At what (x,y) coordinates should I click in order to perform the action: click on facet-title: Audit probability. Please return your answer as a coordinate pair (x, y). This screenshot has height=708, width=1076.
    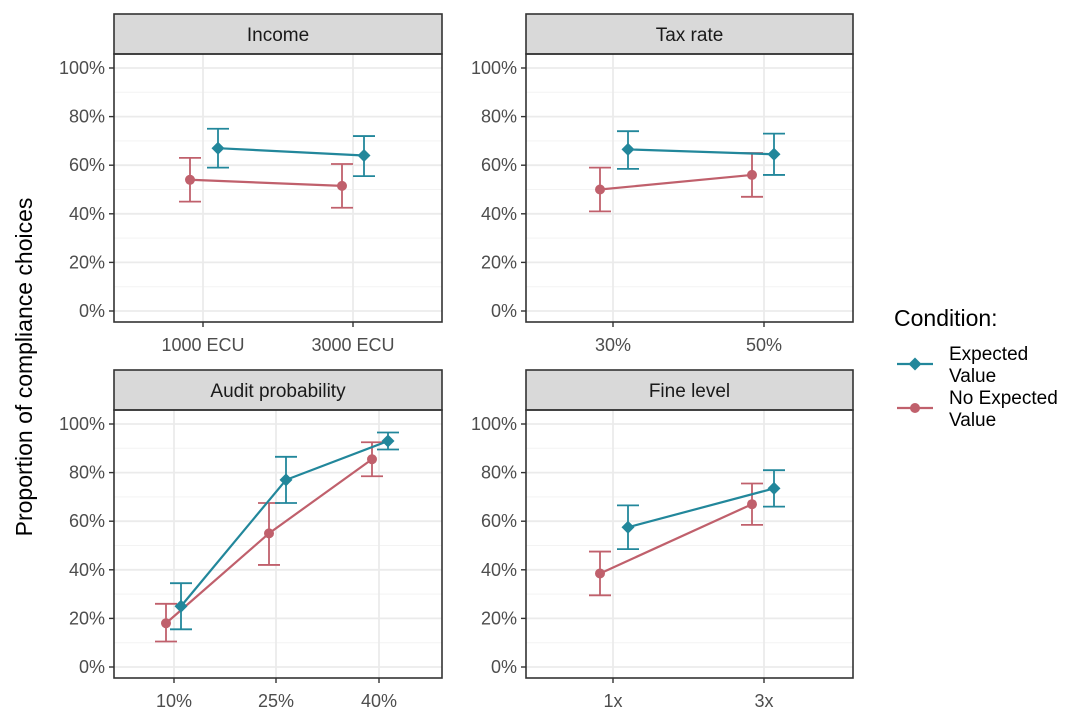
    Looking at the image, I should click on (278, 391).